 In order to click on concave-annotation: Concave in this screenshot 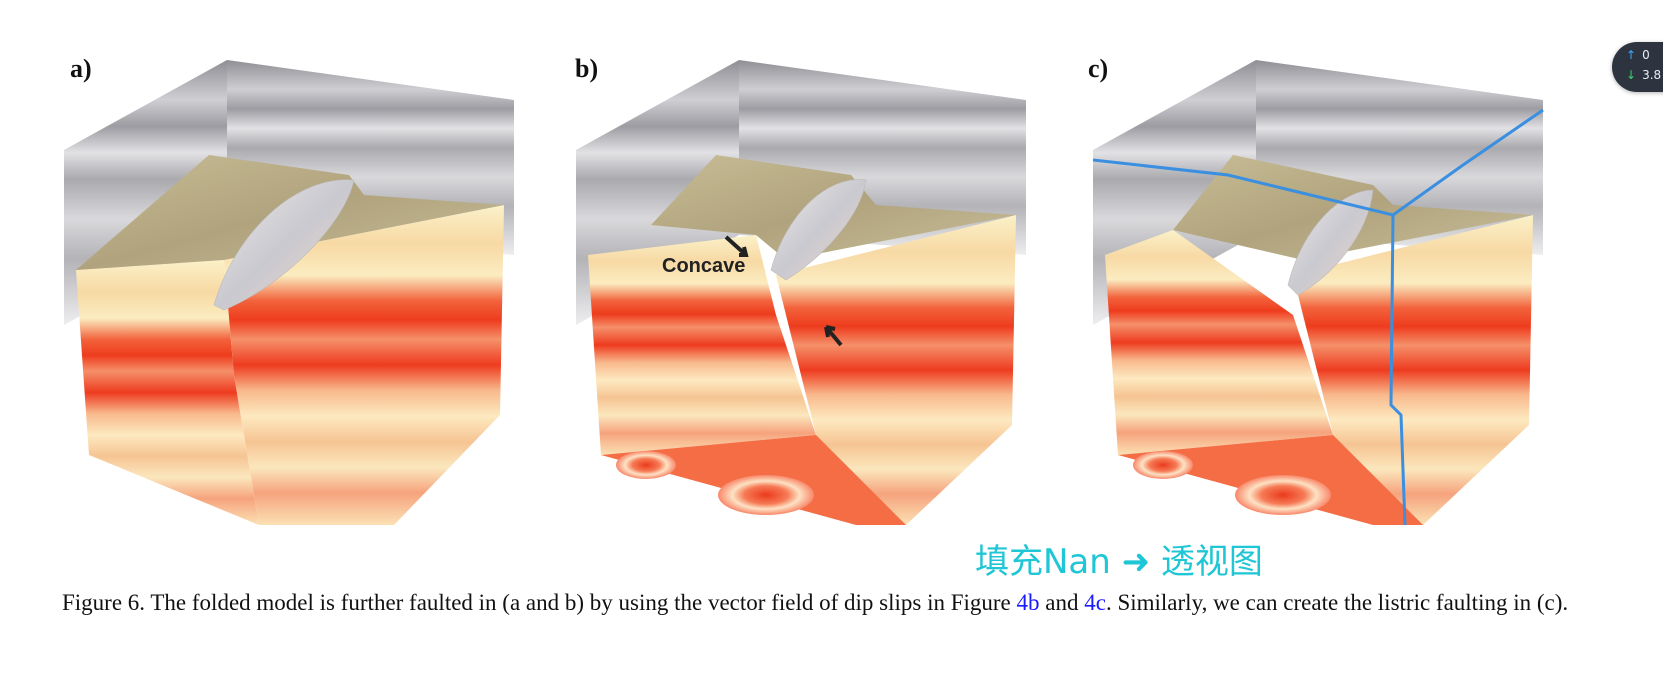, I will do `click(704, 266)`.